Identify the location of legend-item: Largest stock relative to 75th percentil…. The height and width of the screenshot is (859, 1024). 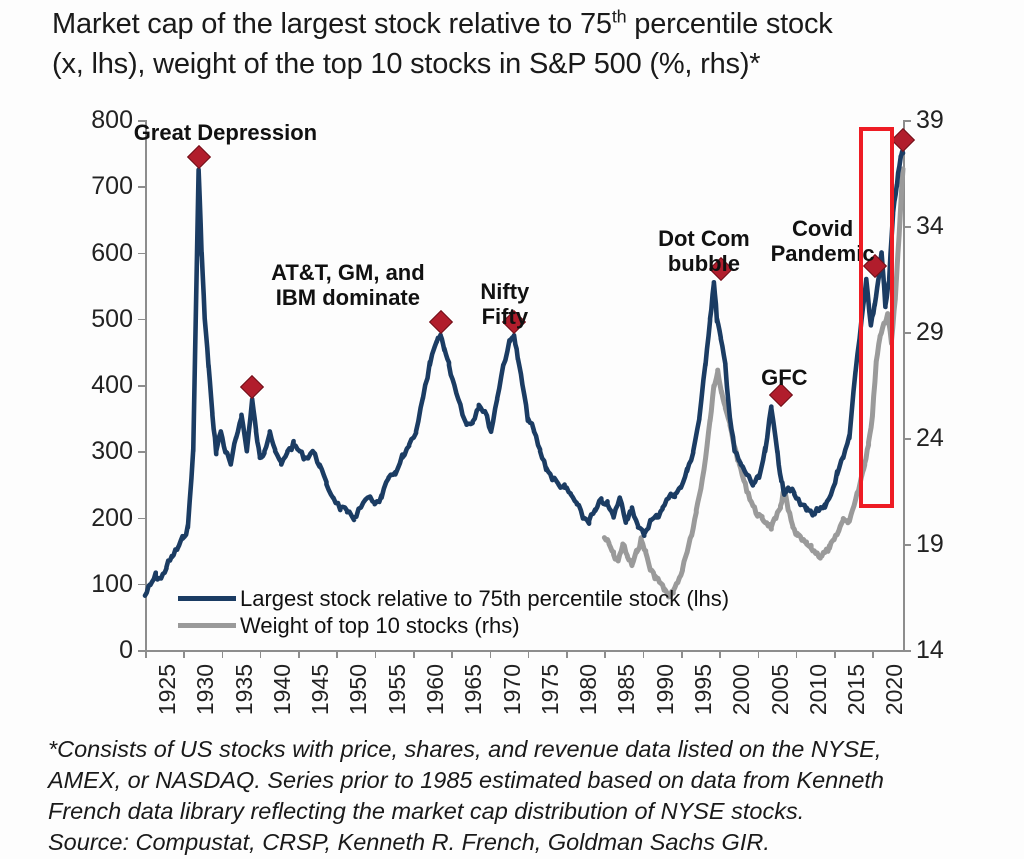
(453, 598).